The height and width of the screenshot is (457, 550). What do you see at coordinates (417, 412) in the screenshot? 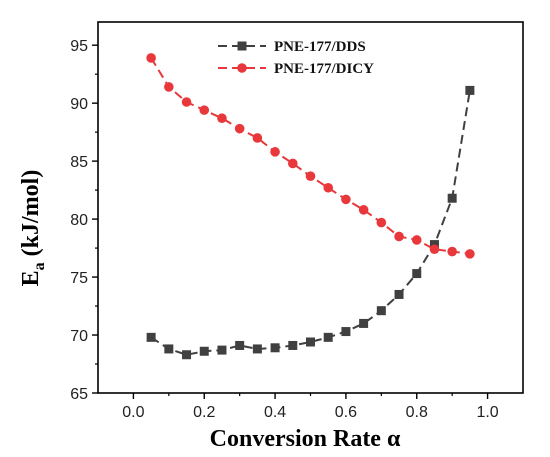
I see `x-tick-label: 0.8` at bounding box center [417, 412].